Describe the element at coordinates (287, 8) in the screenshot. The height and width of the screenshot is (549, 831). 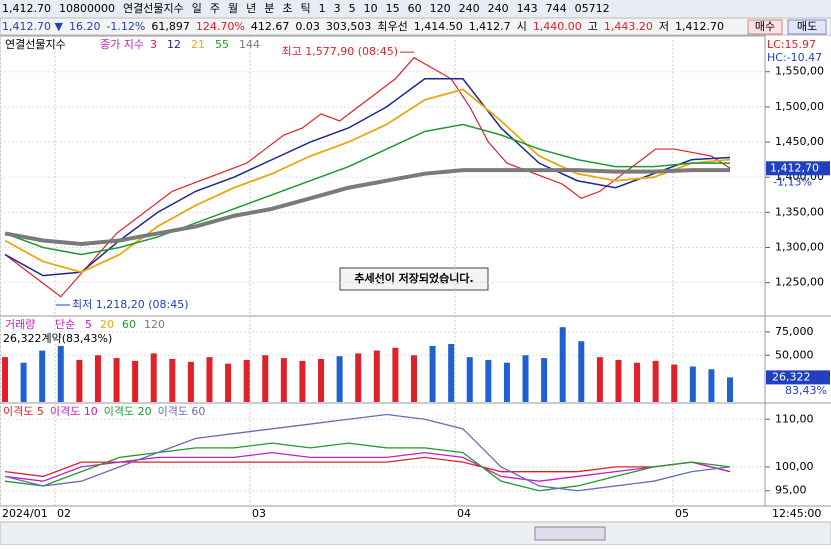
I see `toolbar-item: 초` at that location.